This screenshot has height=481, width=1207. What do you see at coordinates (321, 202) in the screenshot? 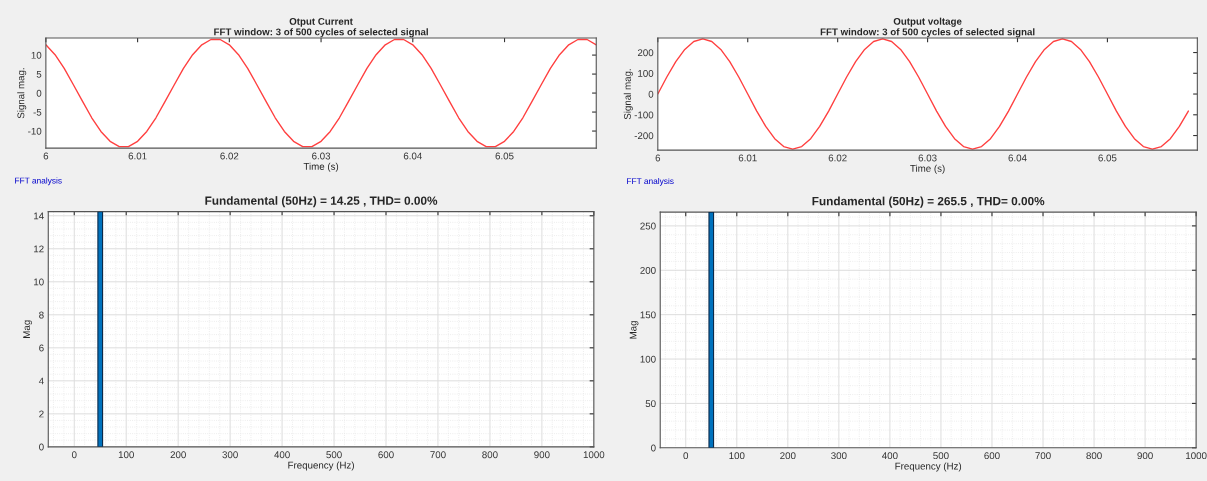
I see `chart-title: Fundamental (50Hz) = 14.25 , THD= 0.00%` at bounding box center [321, 202].